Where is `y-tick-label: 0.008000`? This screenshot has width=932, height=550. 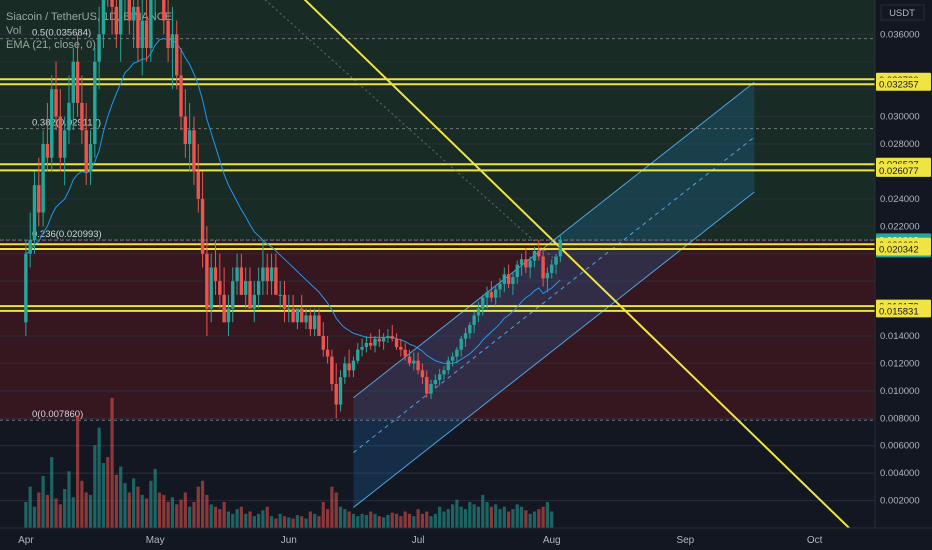
y-tick-label: 0.008000 is located at coordinates (900, 418).